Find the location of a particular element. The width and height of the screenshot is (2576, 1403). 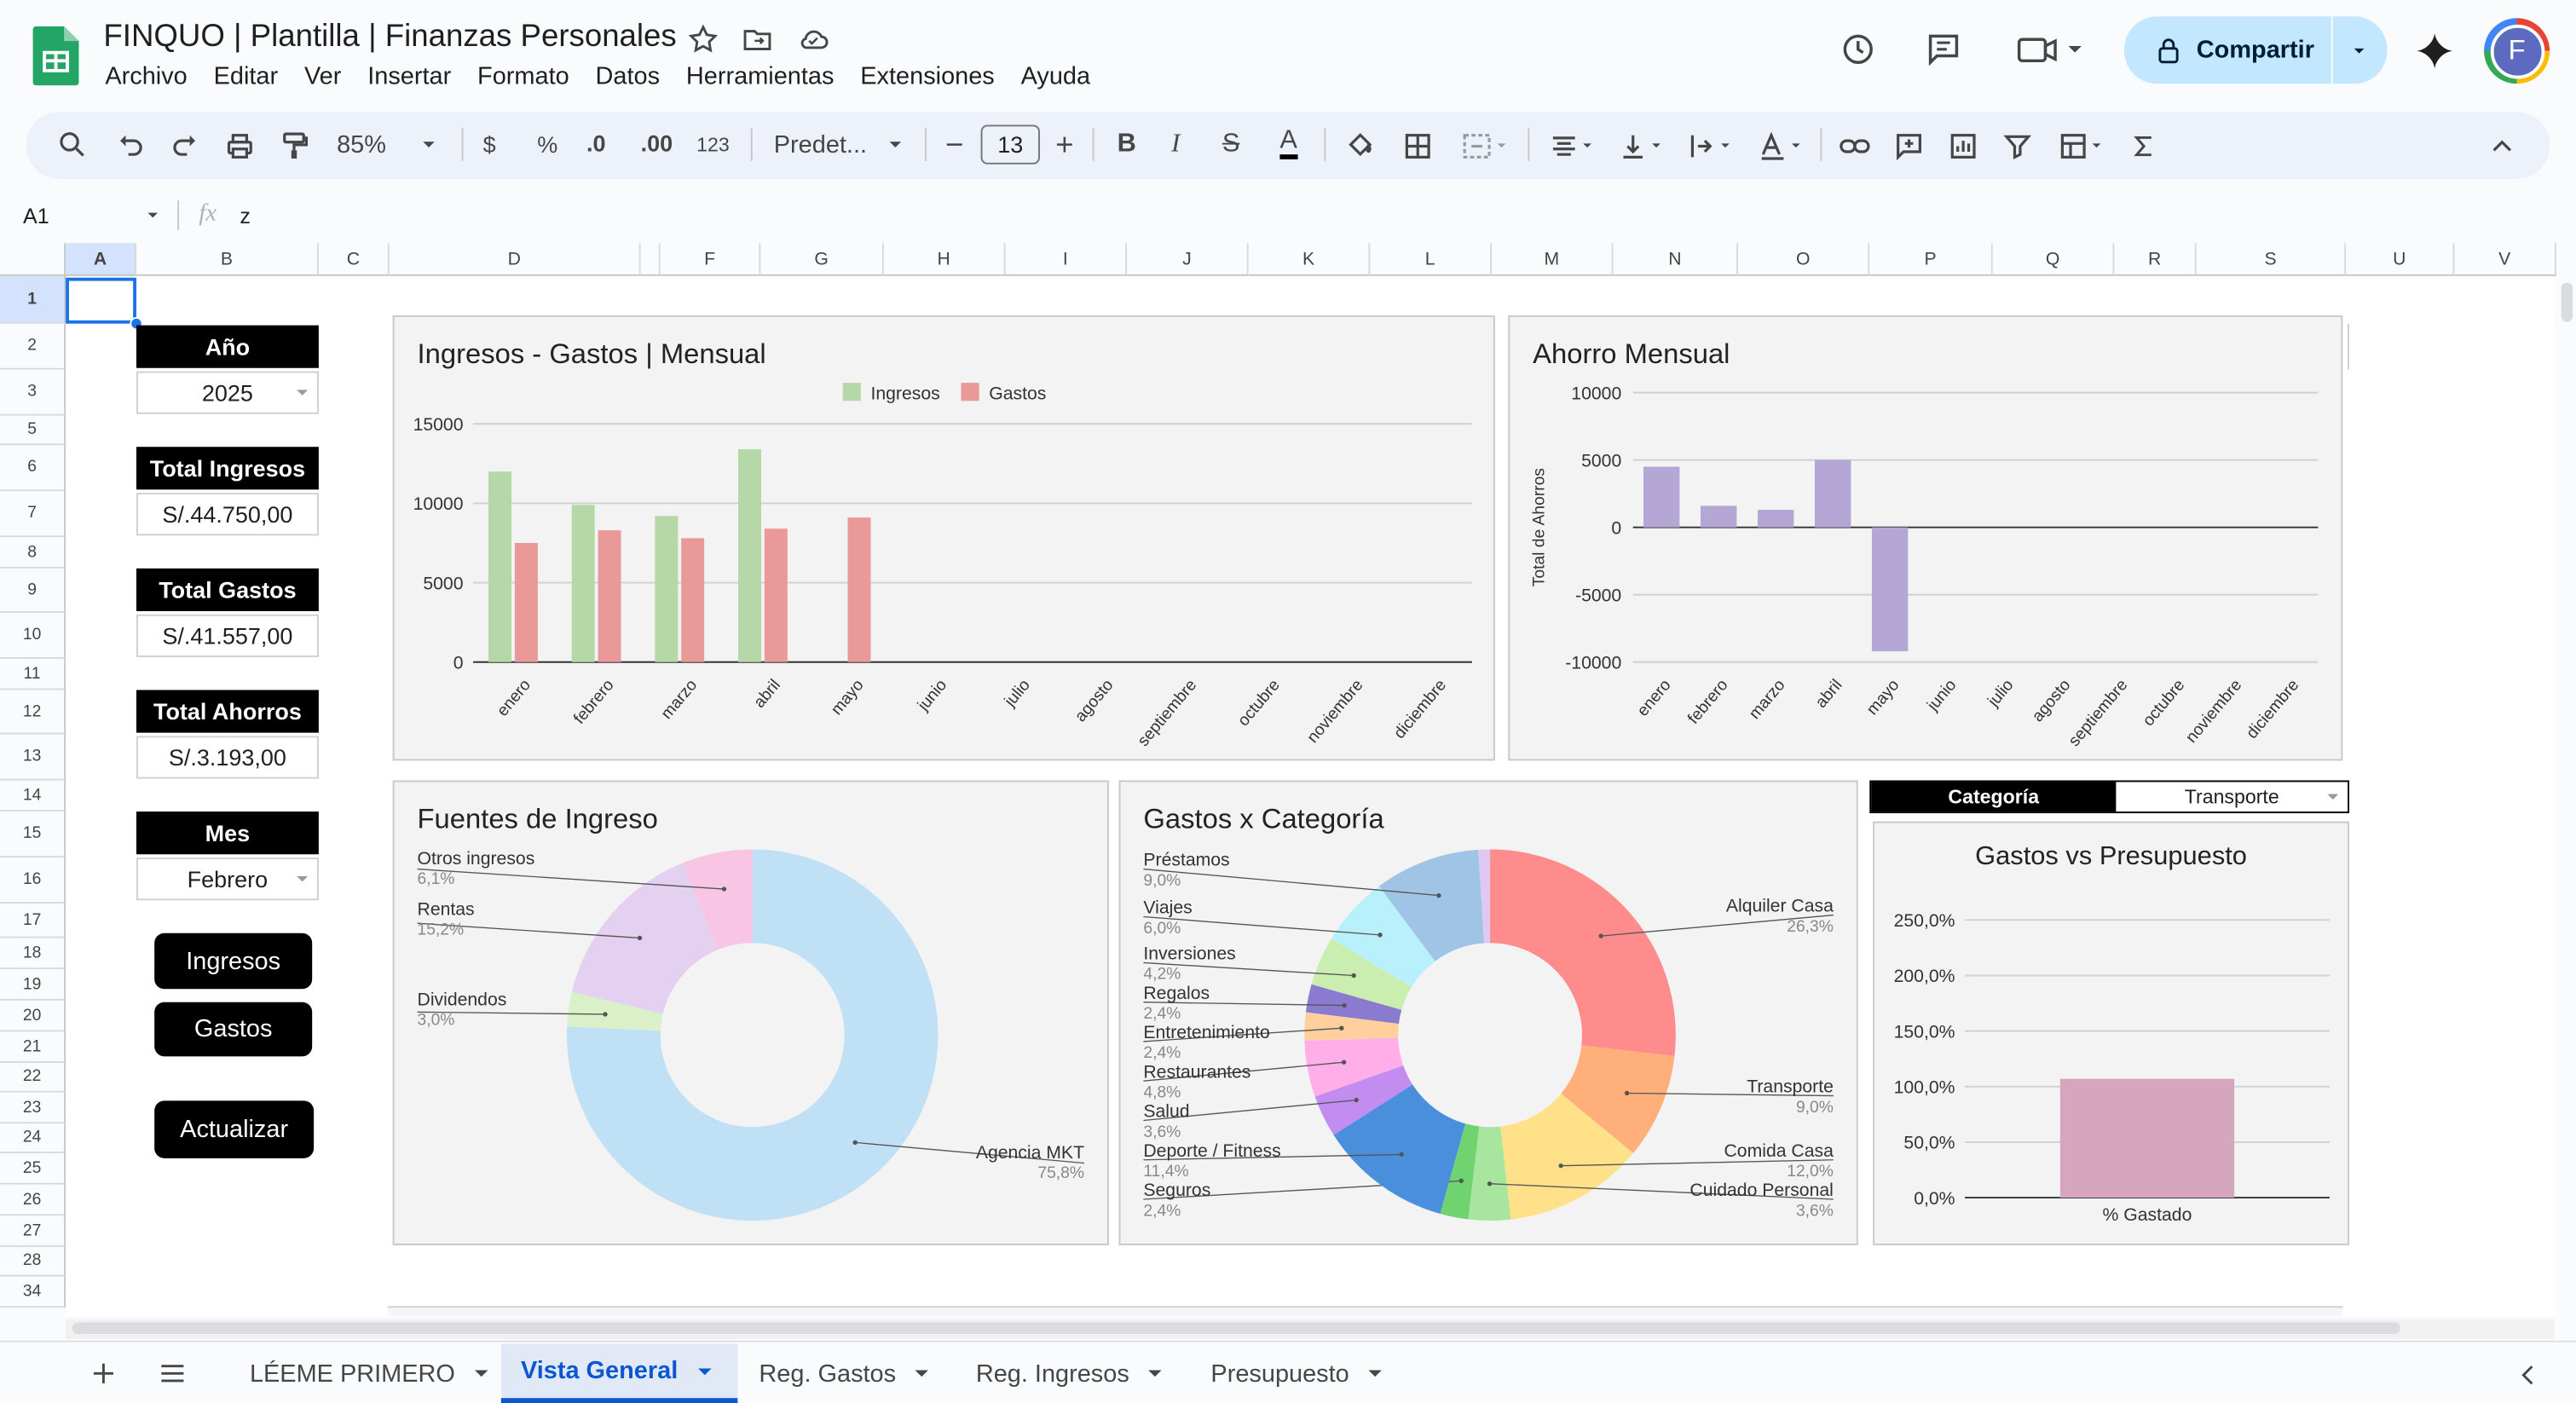

zoom-chevron-icon is located at coordinates (429, 144).